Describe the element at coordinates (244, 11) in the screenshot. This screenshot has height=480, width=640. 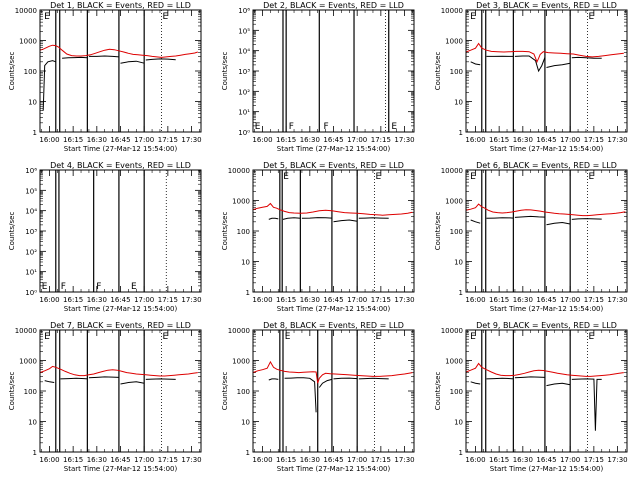
I see `y-tick-label: 10⁶` at that location.